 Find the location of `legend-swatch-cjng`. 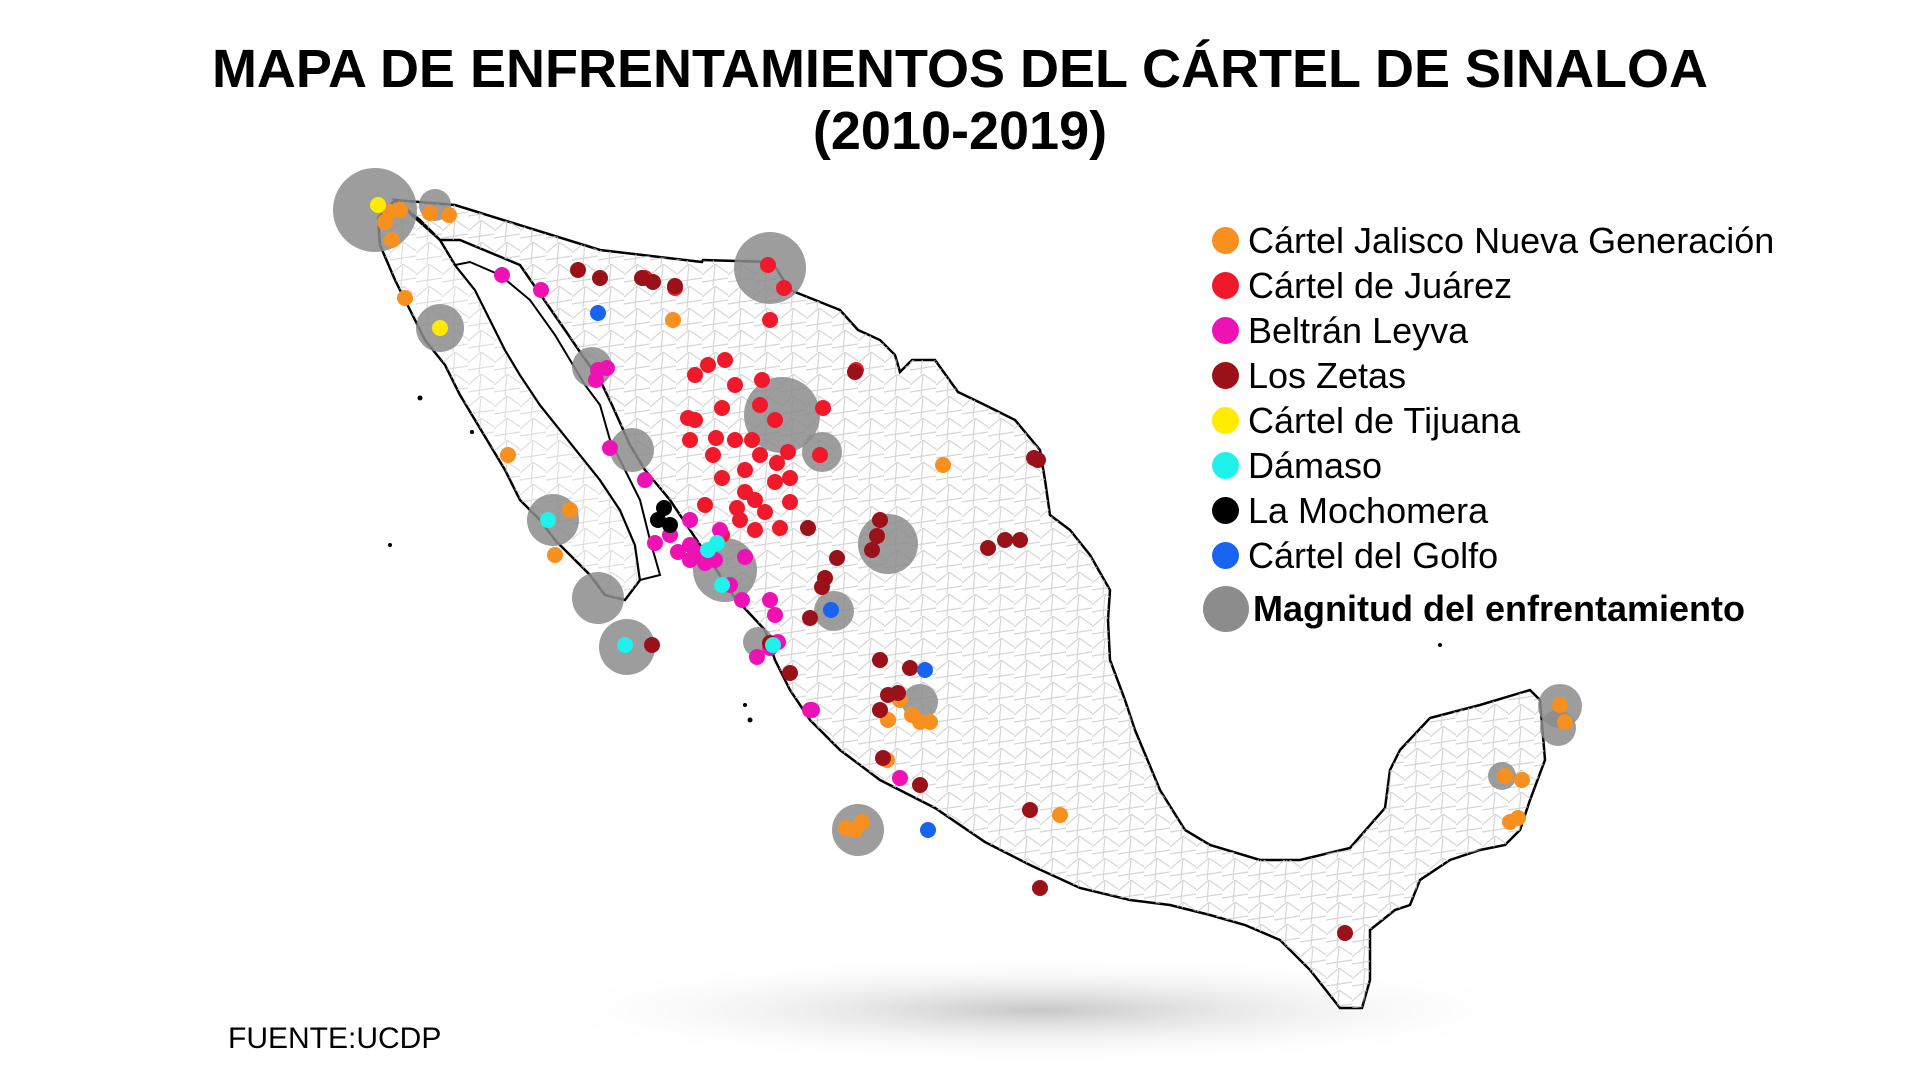

legend-swatch-cjng is located at coordinates (1225, 240).